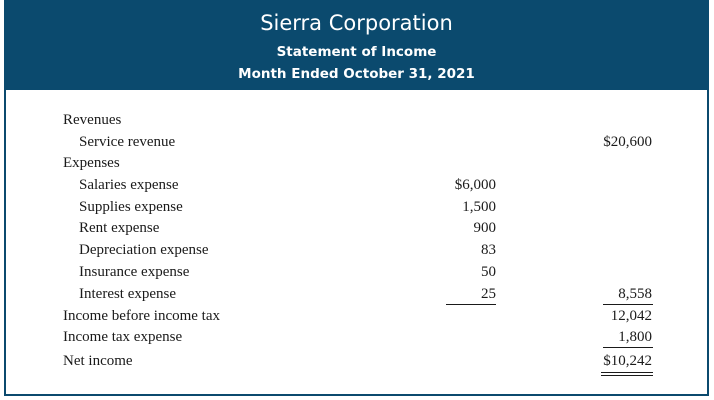 The height and width of the screenshot is (400, 714). I want to click on statement-title: Statement of Income, so click(356, 52).